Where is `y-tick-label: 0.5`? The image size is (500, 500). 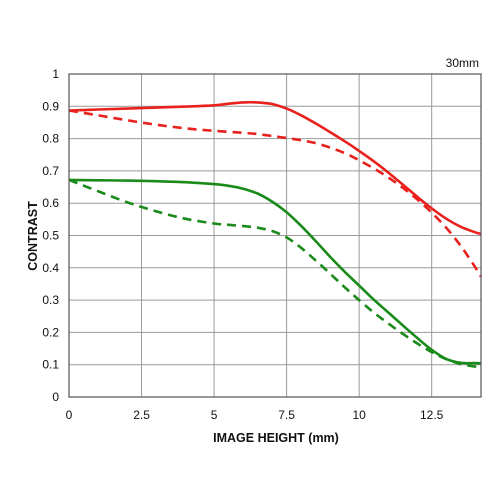 y-tick-label: 0.5 is located at coordinates (50, 236).